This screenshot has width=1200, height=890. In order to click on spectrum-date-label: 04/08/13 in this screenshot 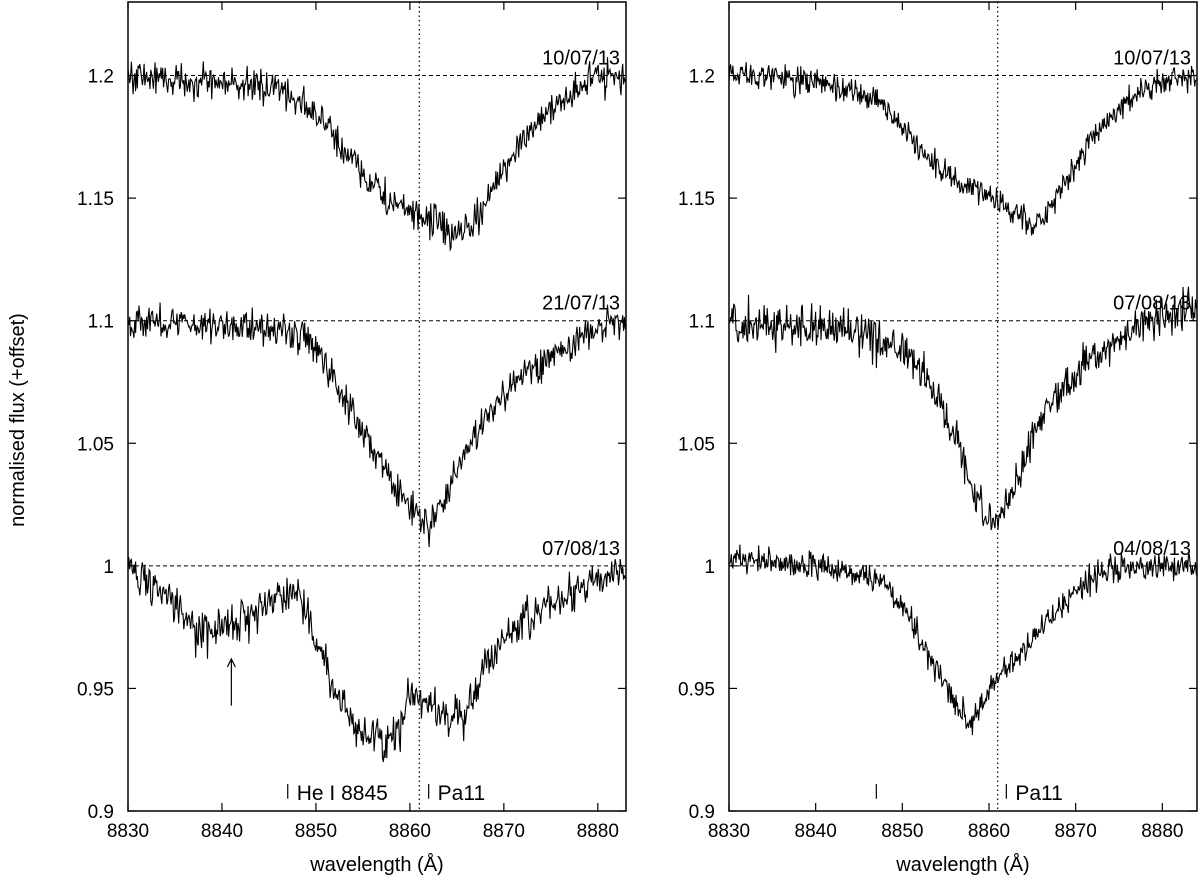, I will do `click(1152, 549)`.